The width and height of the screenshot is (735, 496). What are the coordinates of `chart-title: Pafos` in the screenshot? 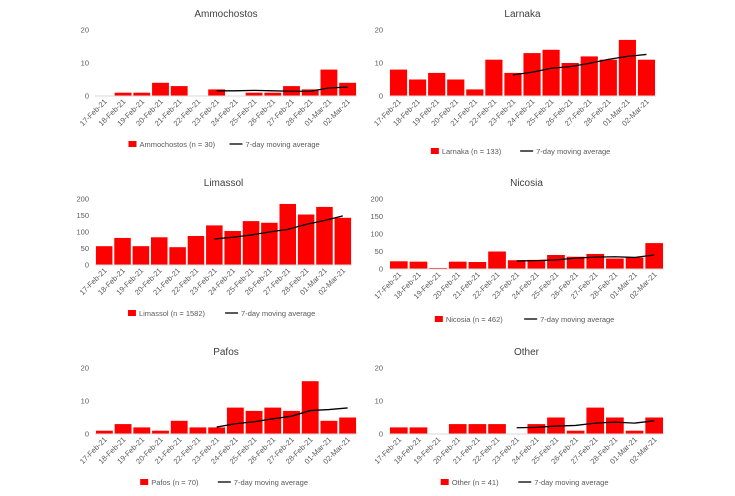 It's located at (226, 352).